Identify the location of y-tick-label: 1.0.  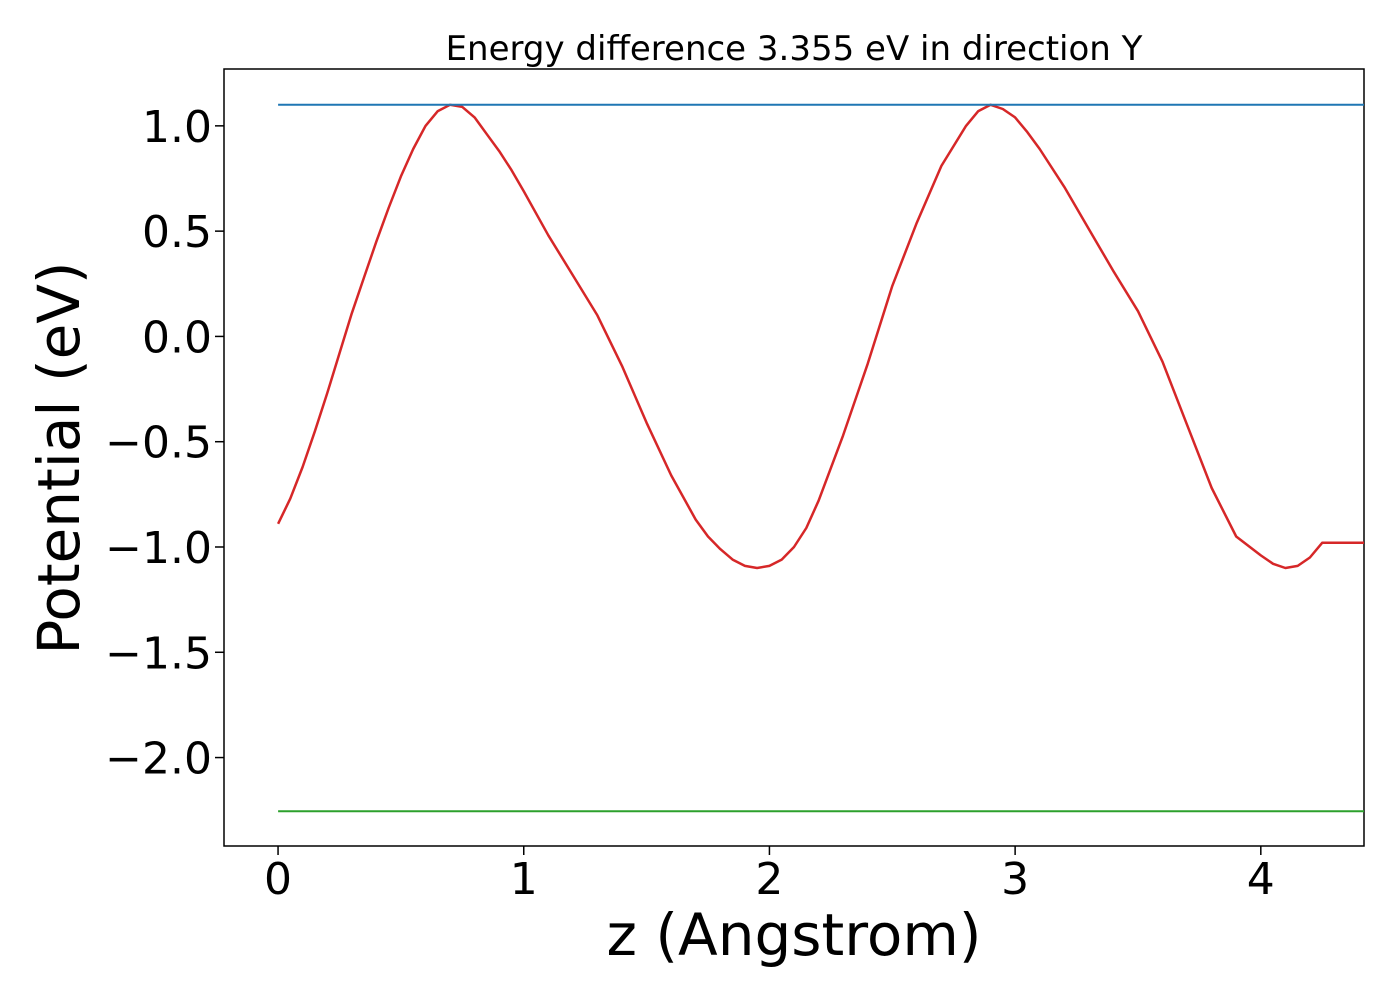
(177, 127).